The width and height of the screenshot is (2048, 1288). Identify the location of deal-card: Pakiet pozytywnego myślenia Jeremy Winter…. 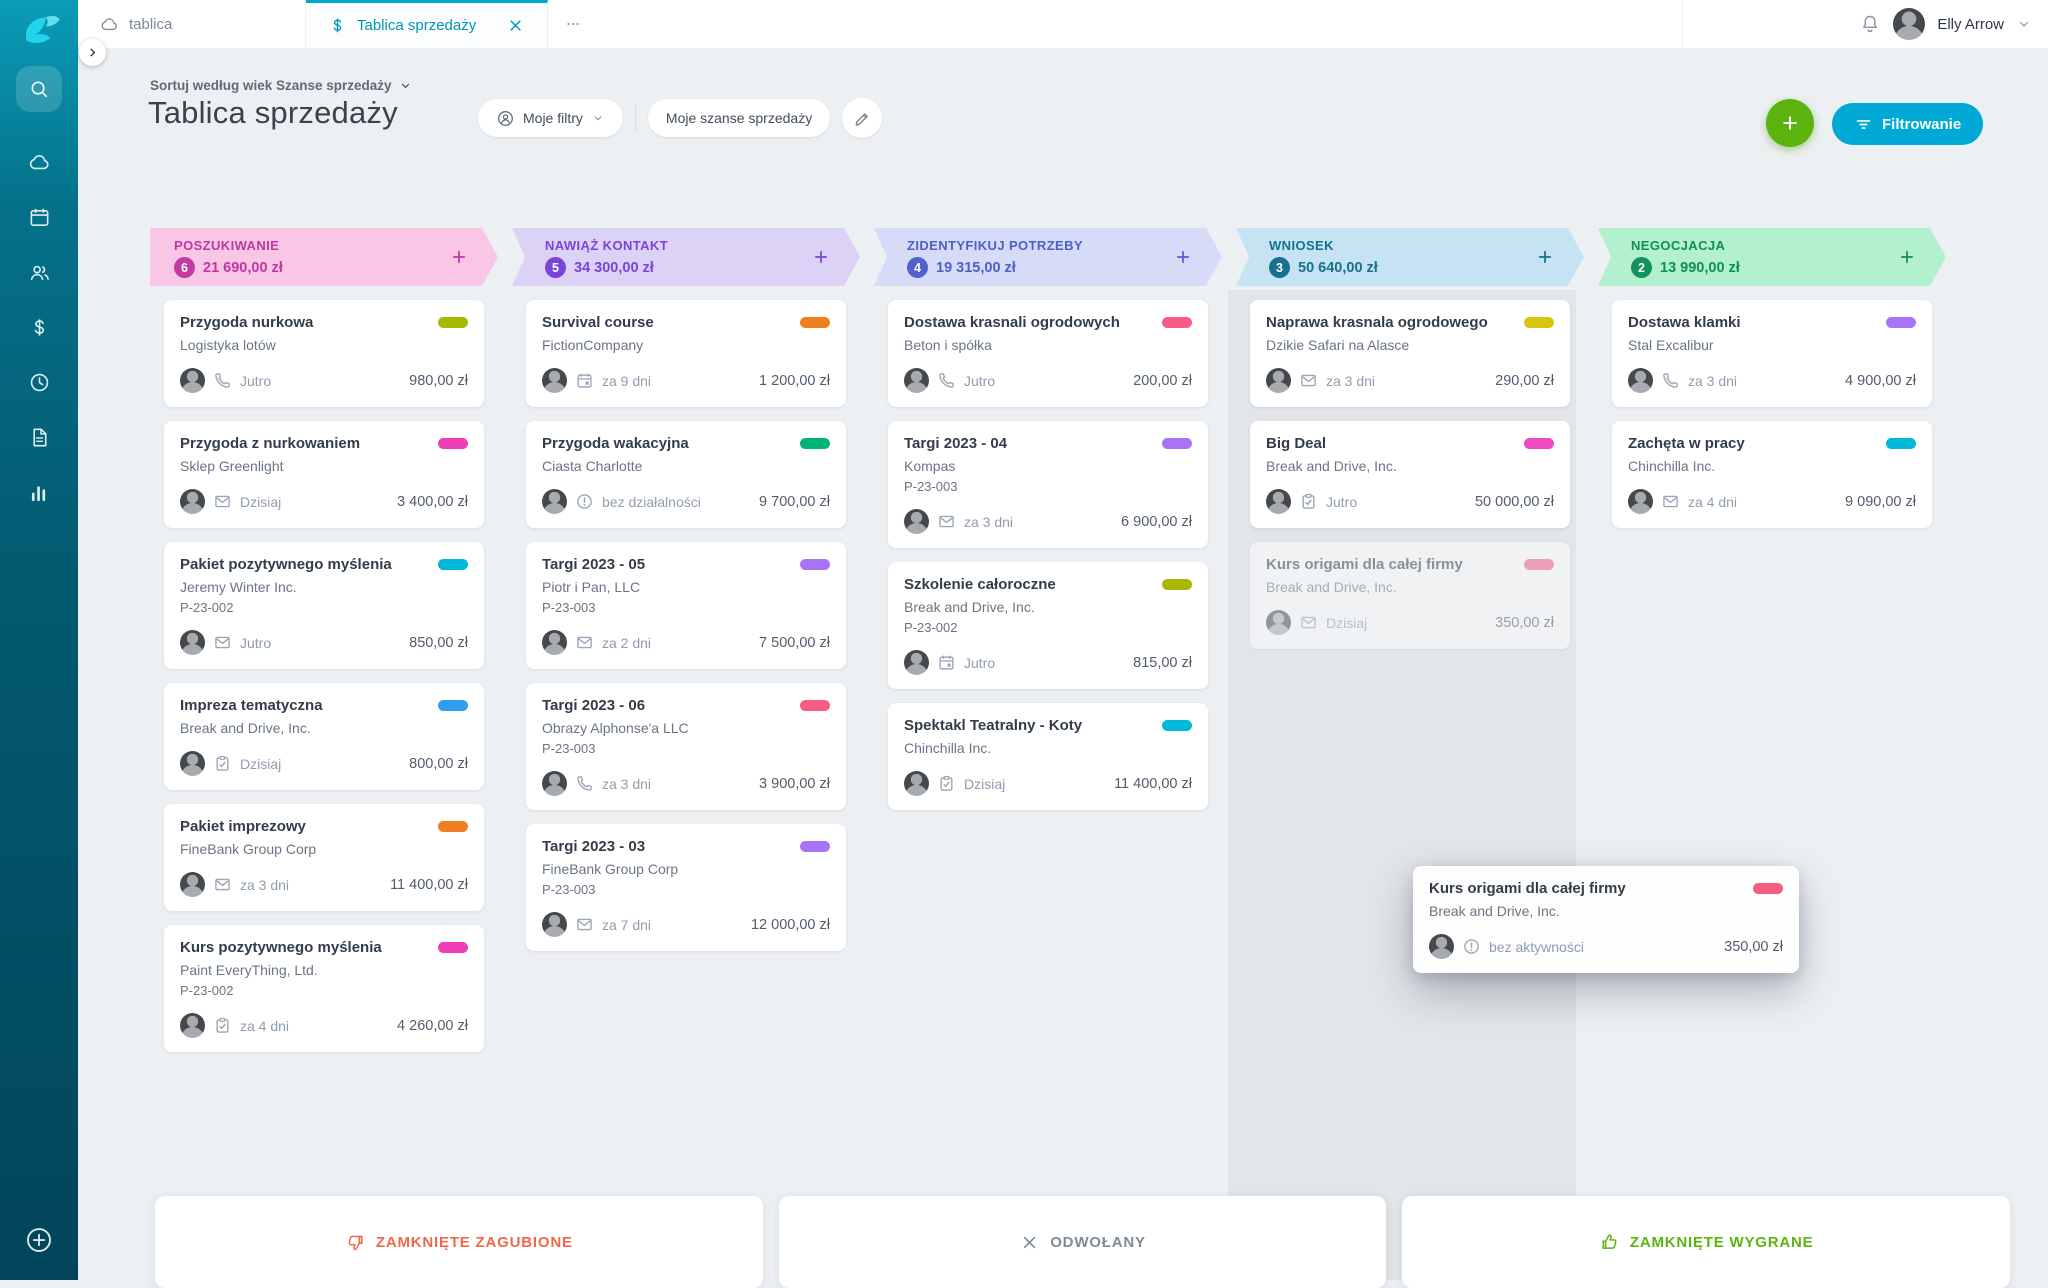
(324, 605).